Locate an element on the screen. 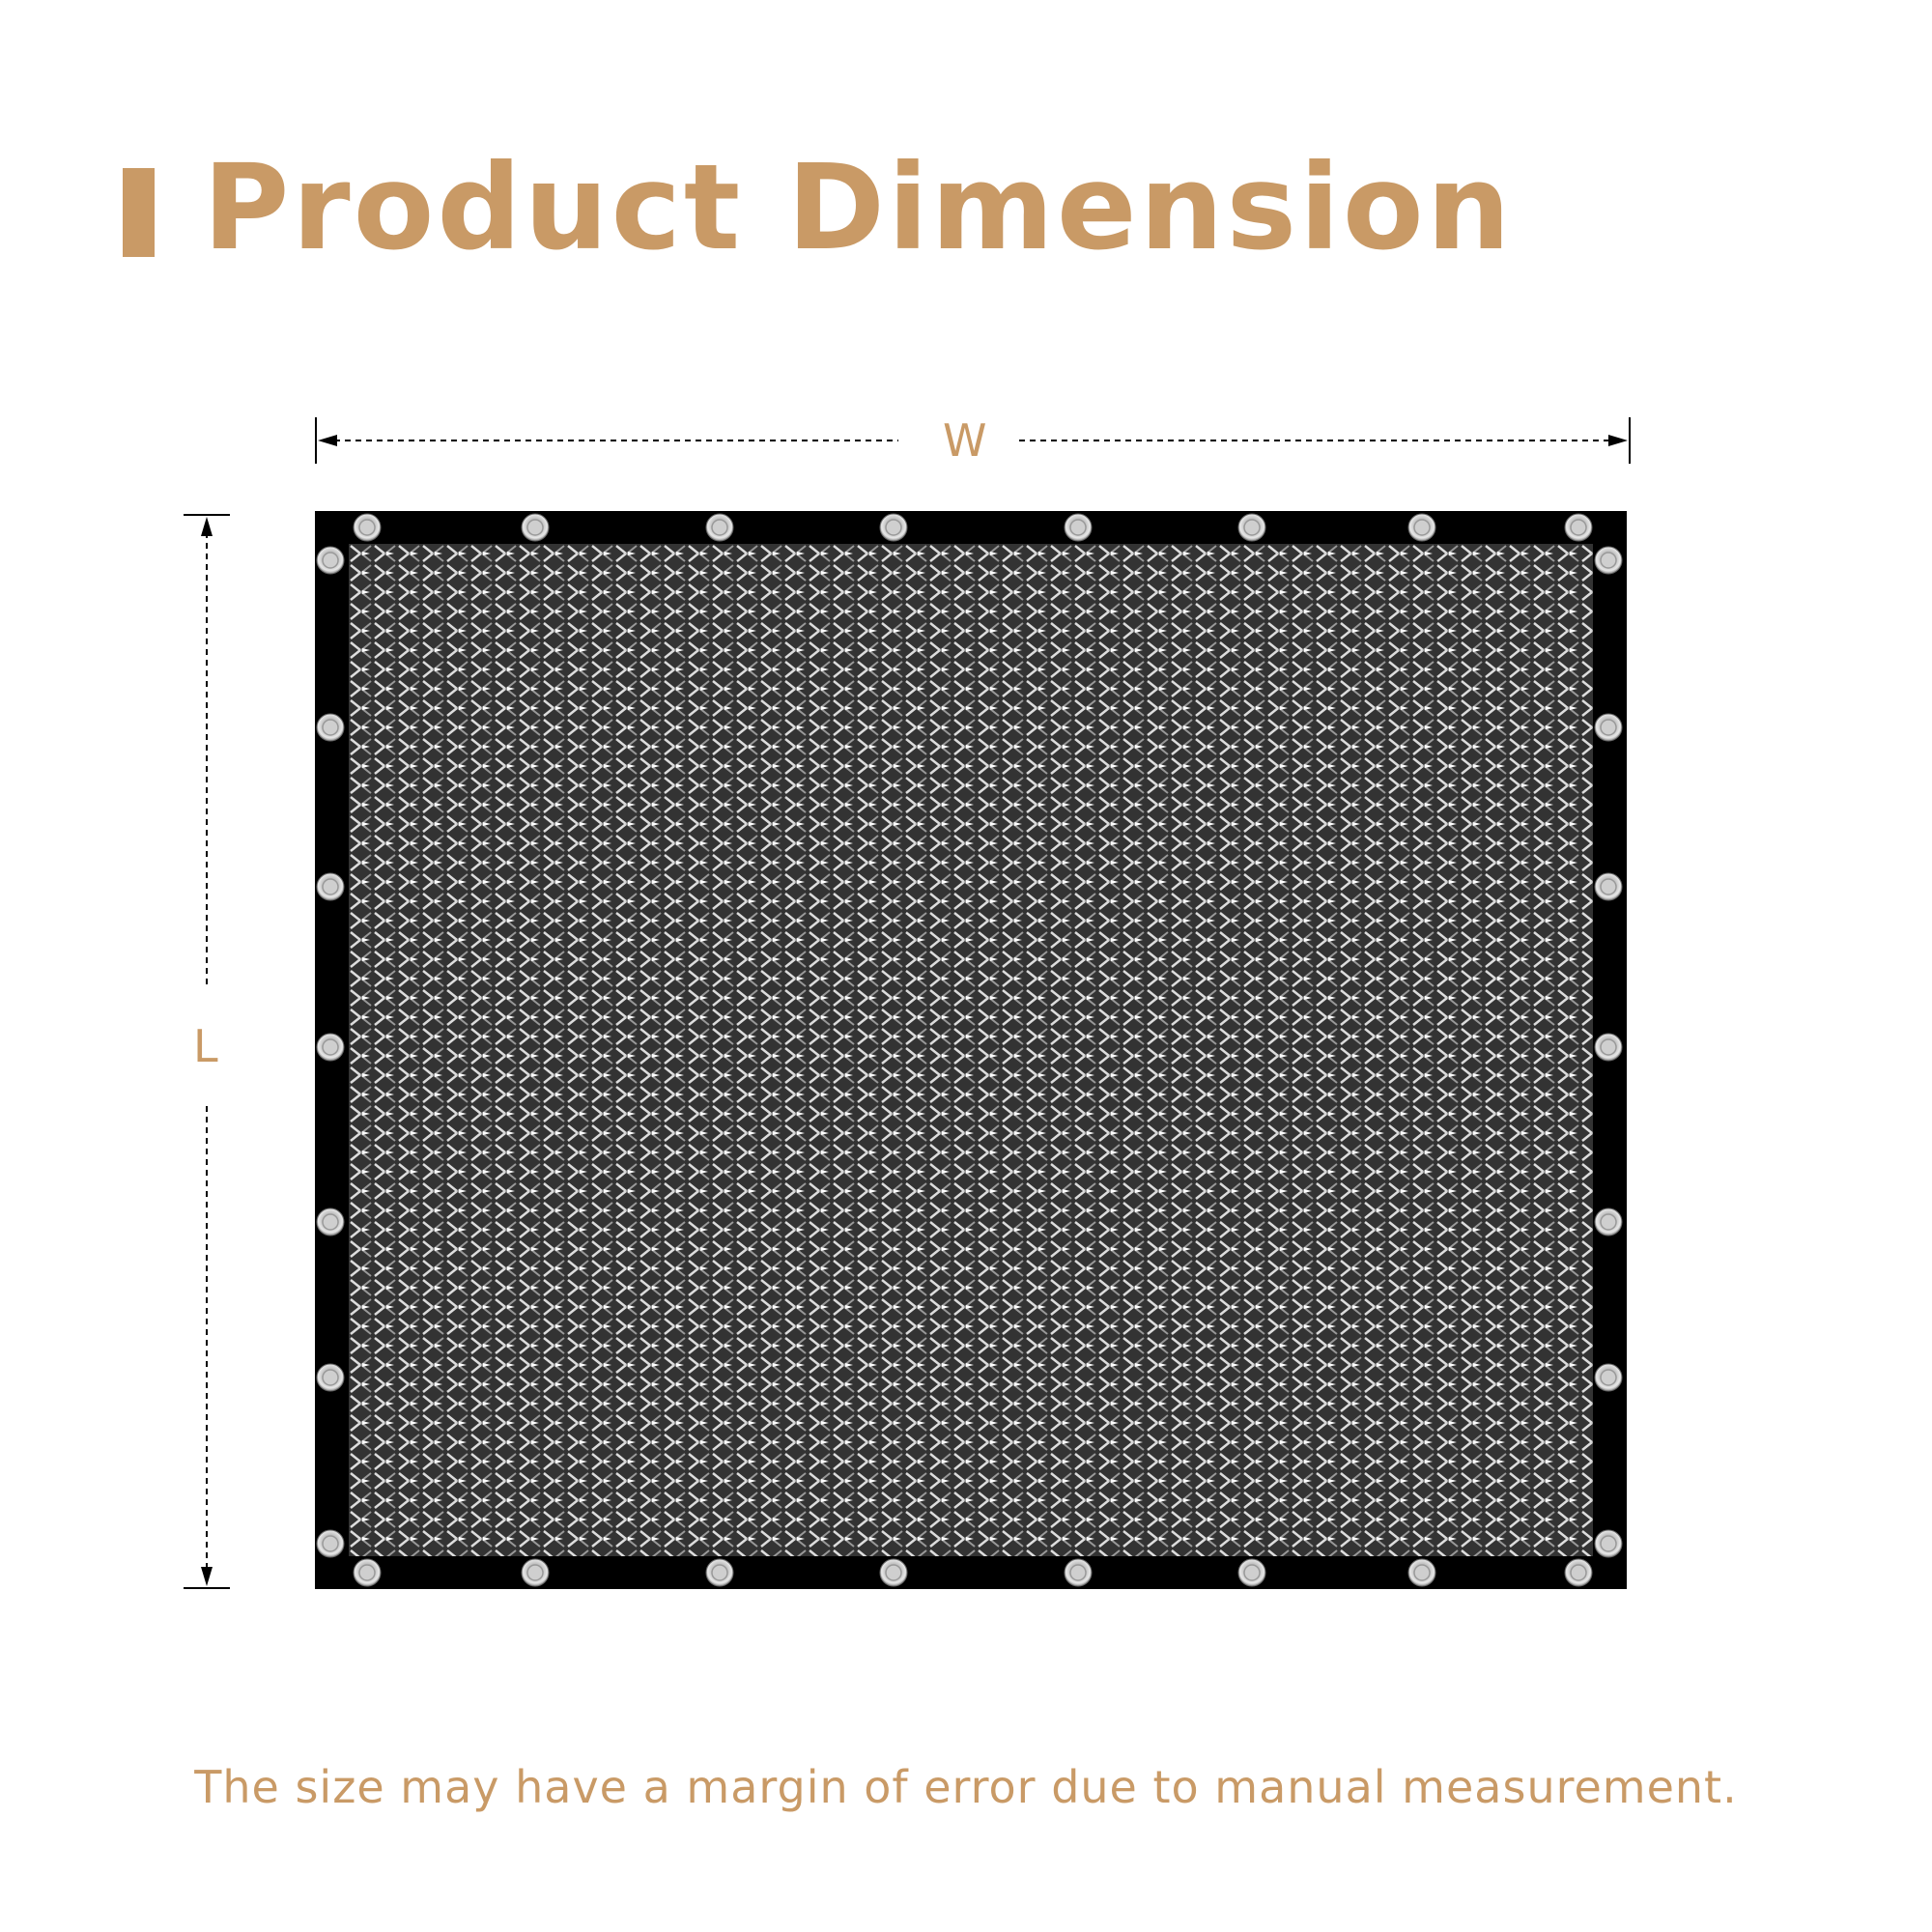 Image resolution: width=1932 pixels, height=1932 pixels. title-accent-bar is located at coordinates (139, 212).